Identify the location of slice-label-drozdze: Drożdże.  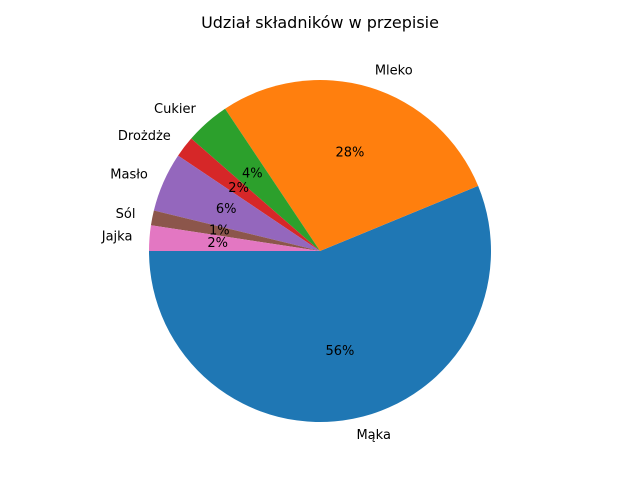
(144, 136).